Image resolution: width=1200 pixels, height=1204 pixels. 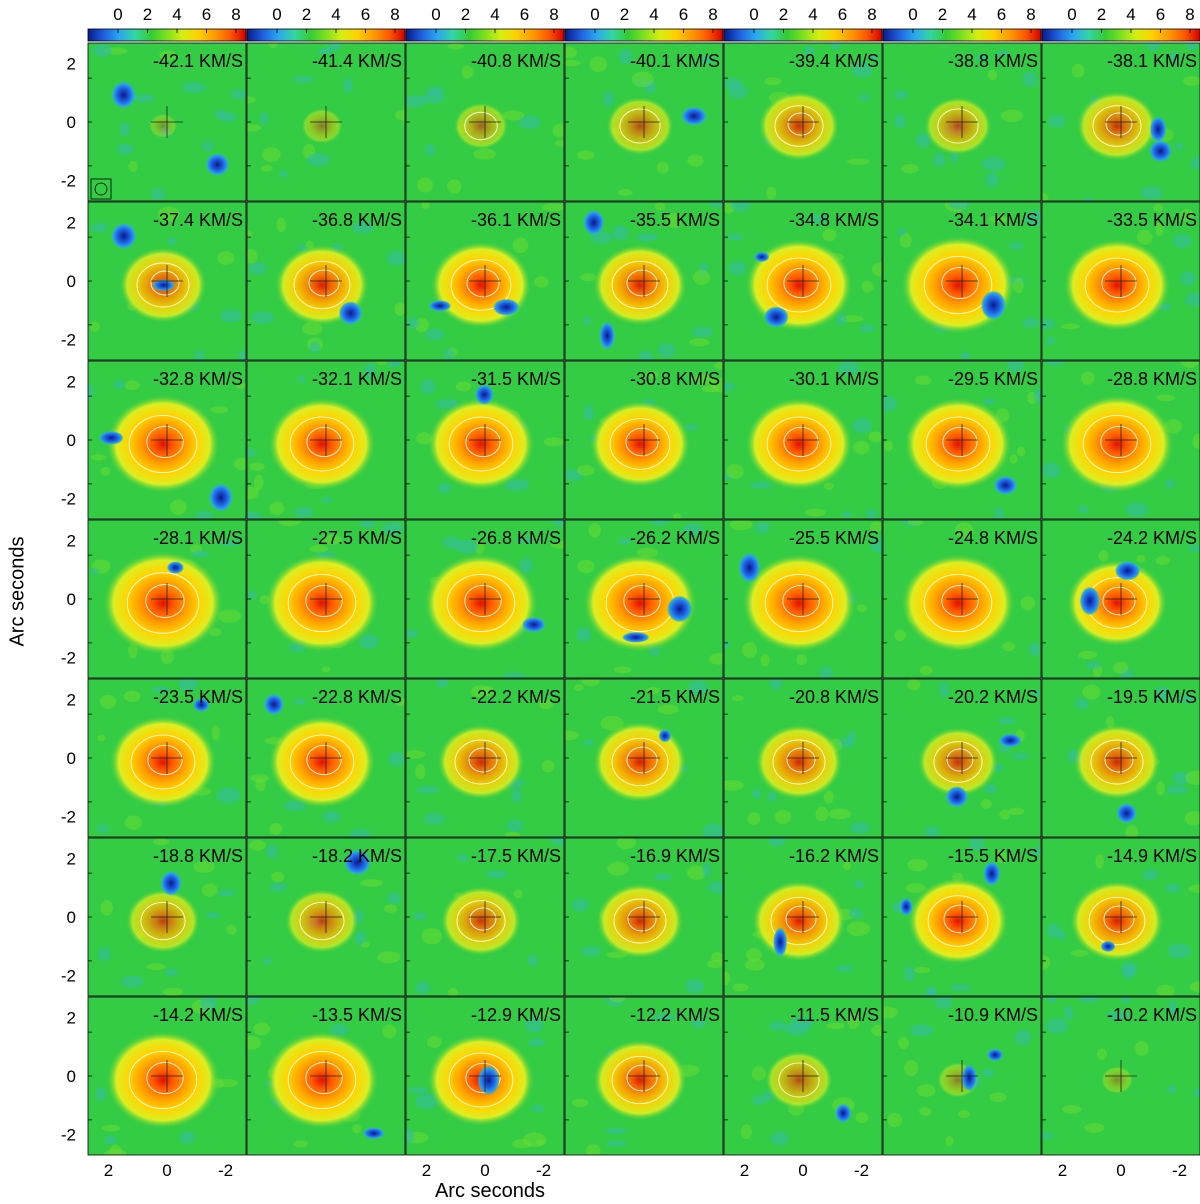 I want to click on channel-panel: -13.5 KM/S, so click(x=326, y=1076).